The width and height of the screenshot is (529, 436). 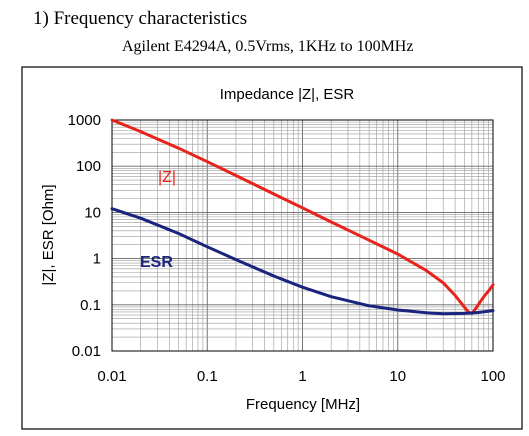 I want to click on series-label-z: |Z|, so click(x=167, y=177).